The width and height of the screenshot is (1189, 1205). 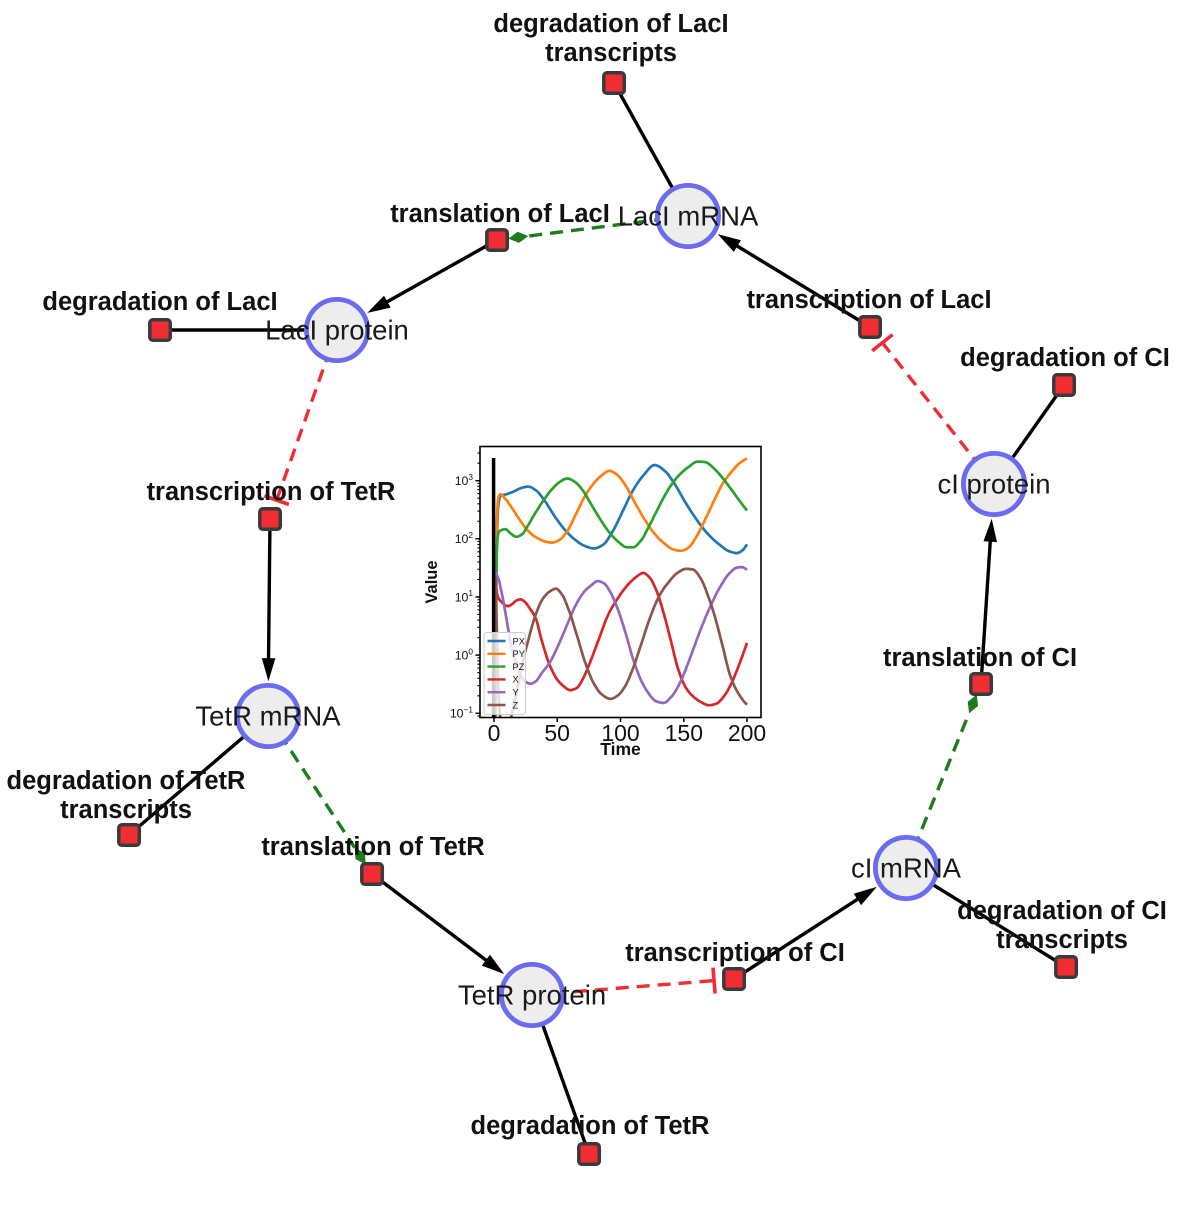 What do you see at coordinates (500, 214) in the screenshot?
I see `svg-text: translation of LacI` at bounding box center [500, 214].